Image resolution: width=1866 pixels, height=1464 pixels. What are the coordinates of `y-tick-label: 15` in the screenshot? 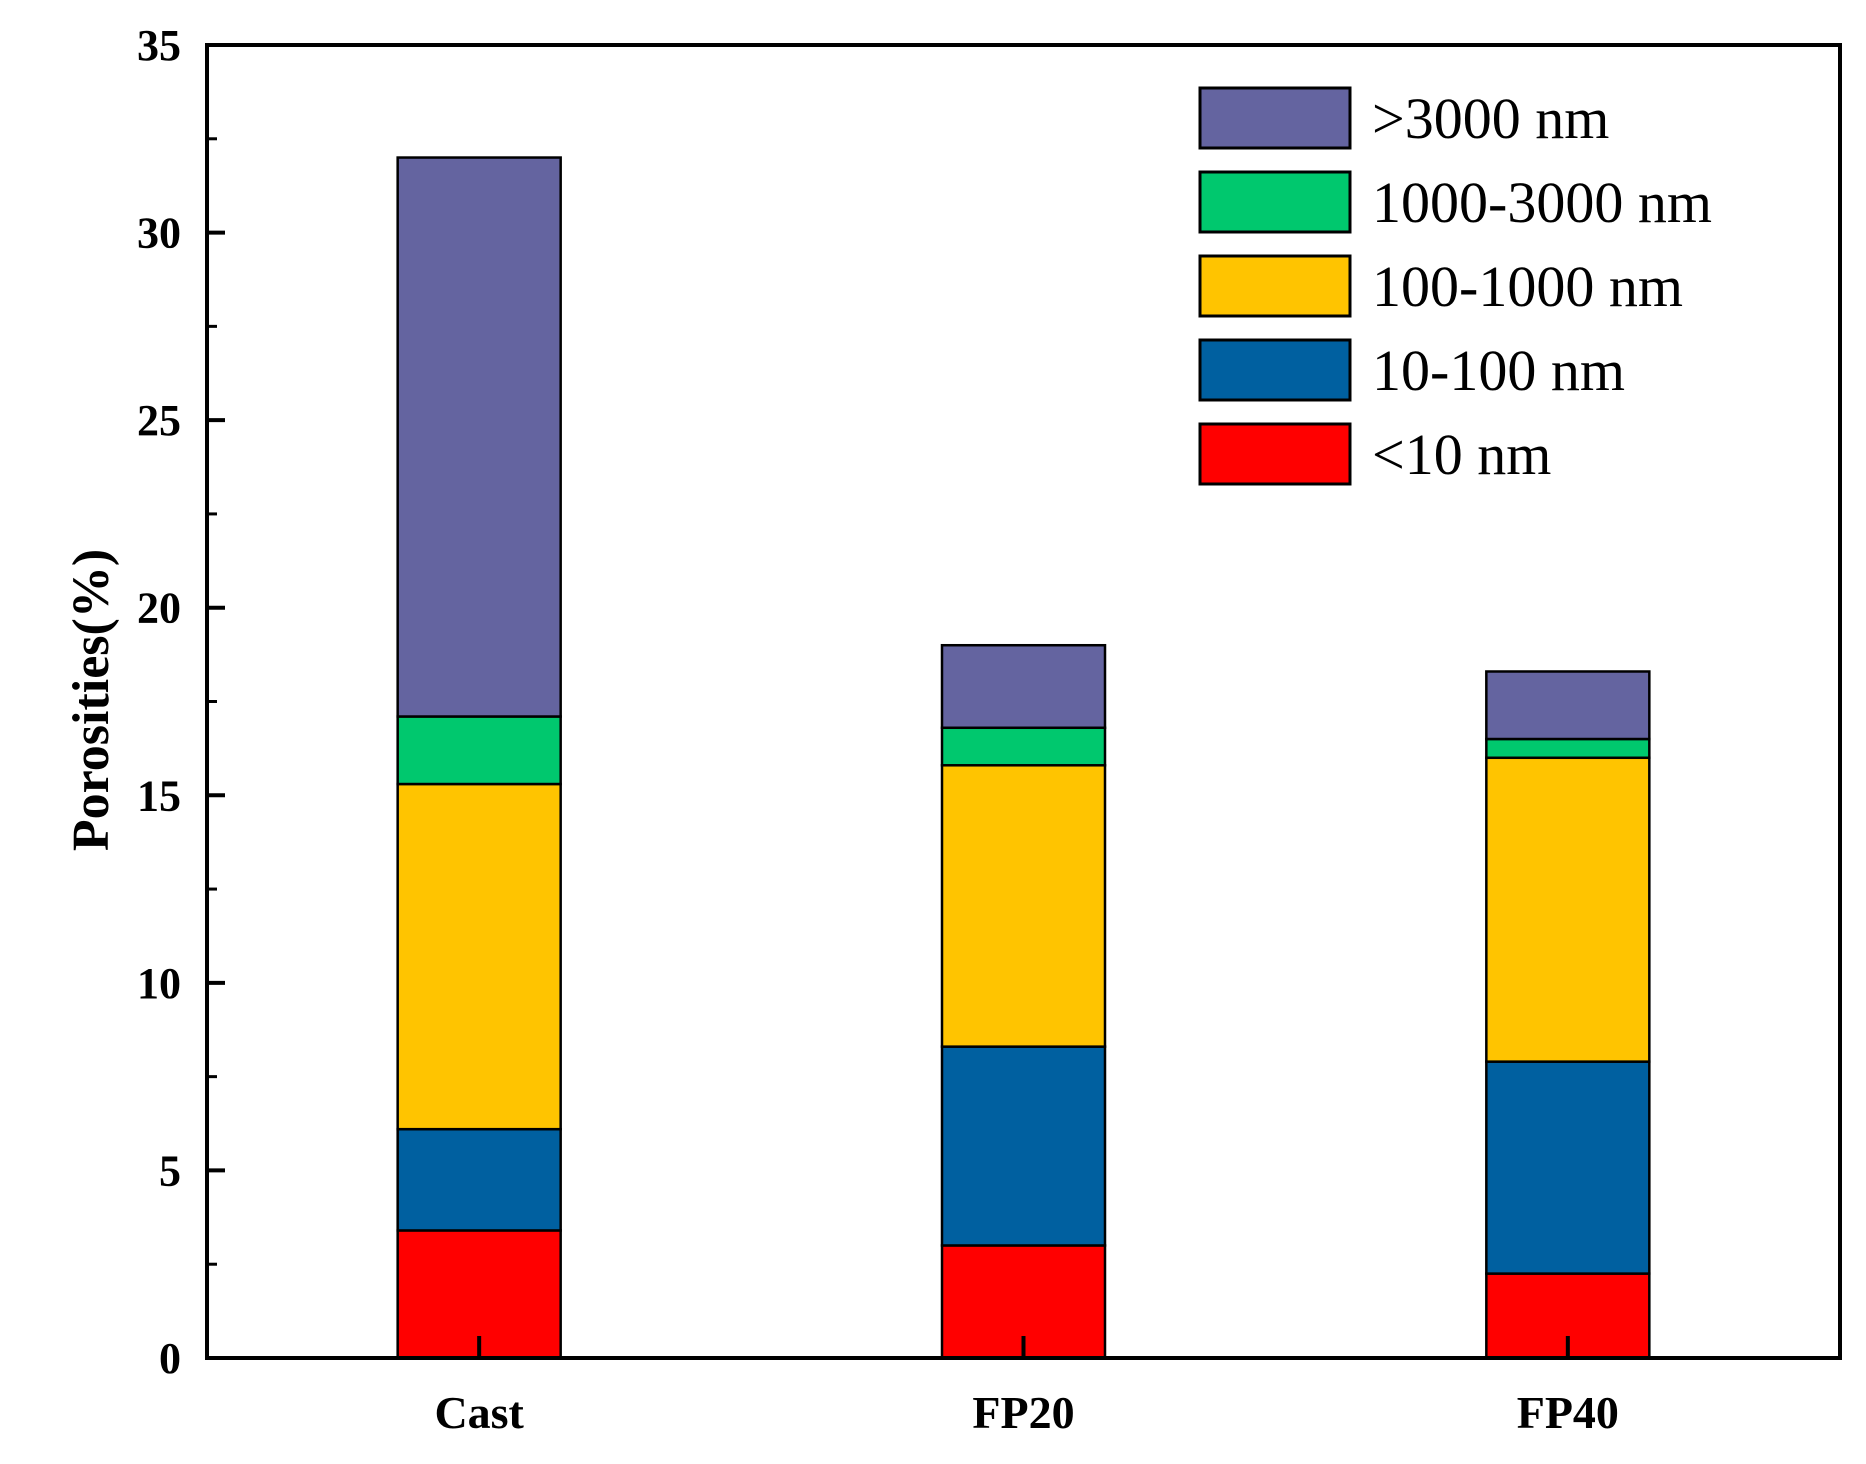 It's located at (159, 795).